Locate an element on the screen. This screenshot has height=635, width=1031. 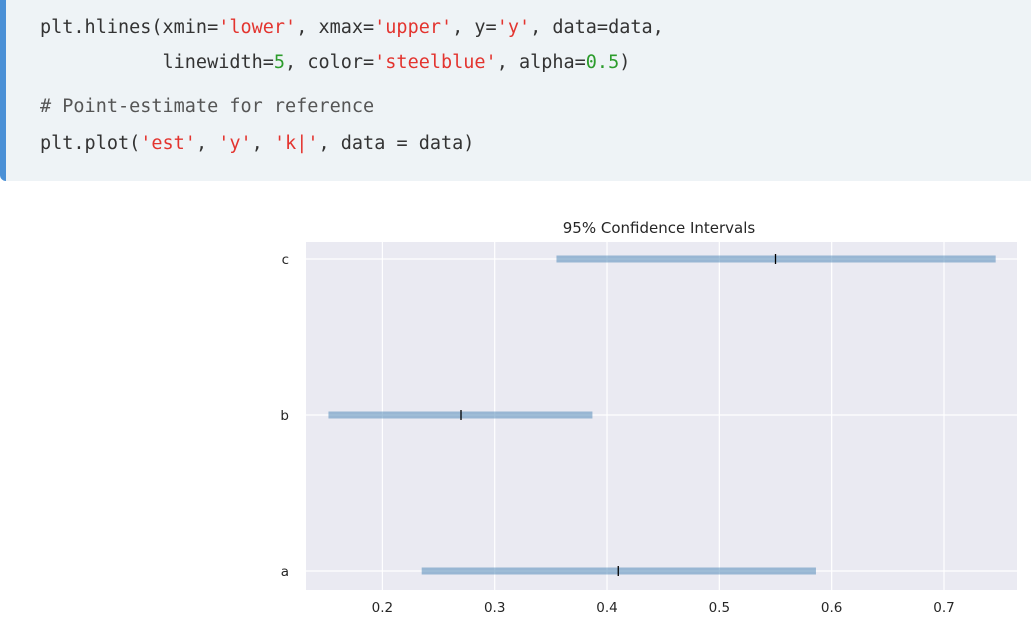
code-line: plt.plot('est', 'y', 'k|', data = data) is located at coordinates (257, 143).